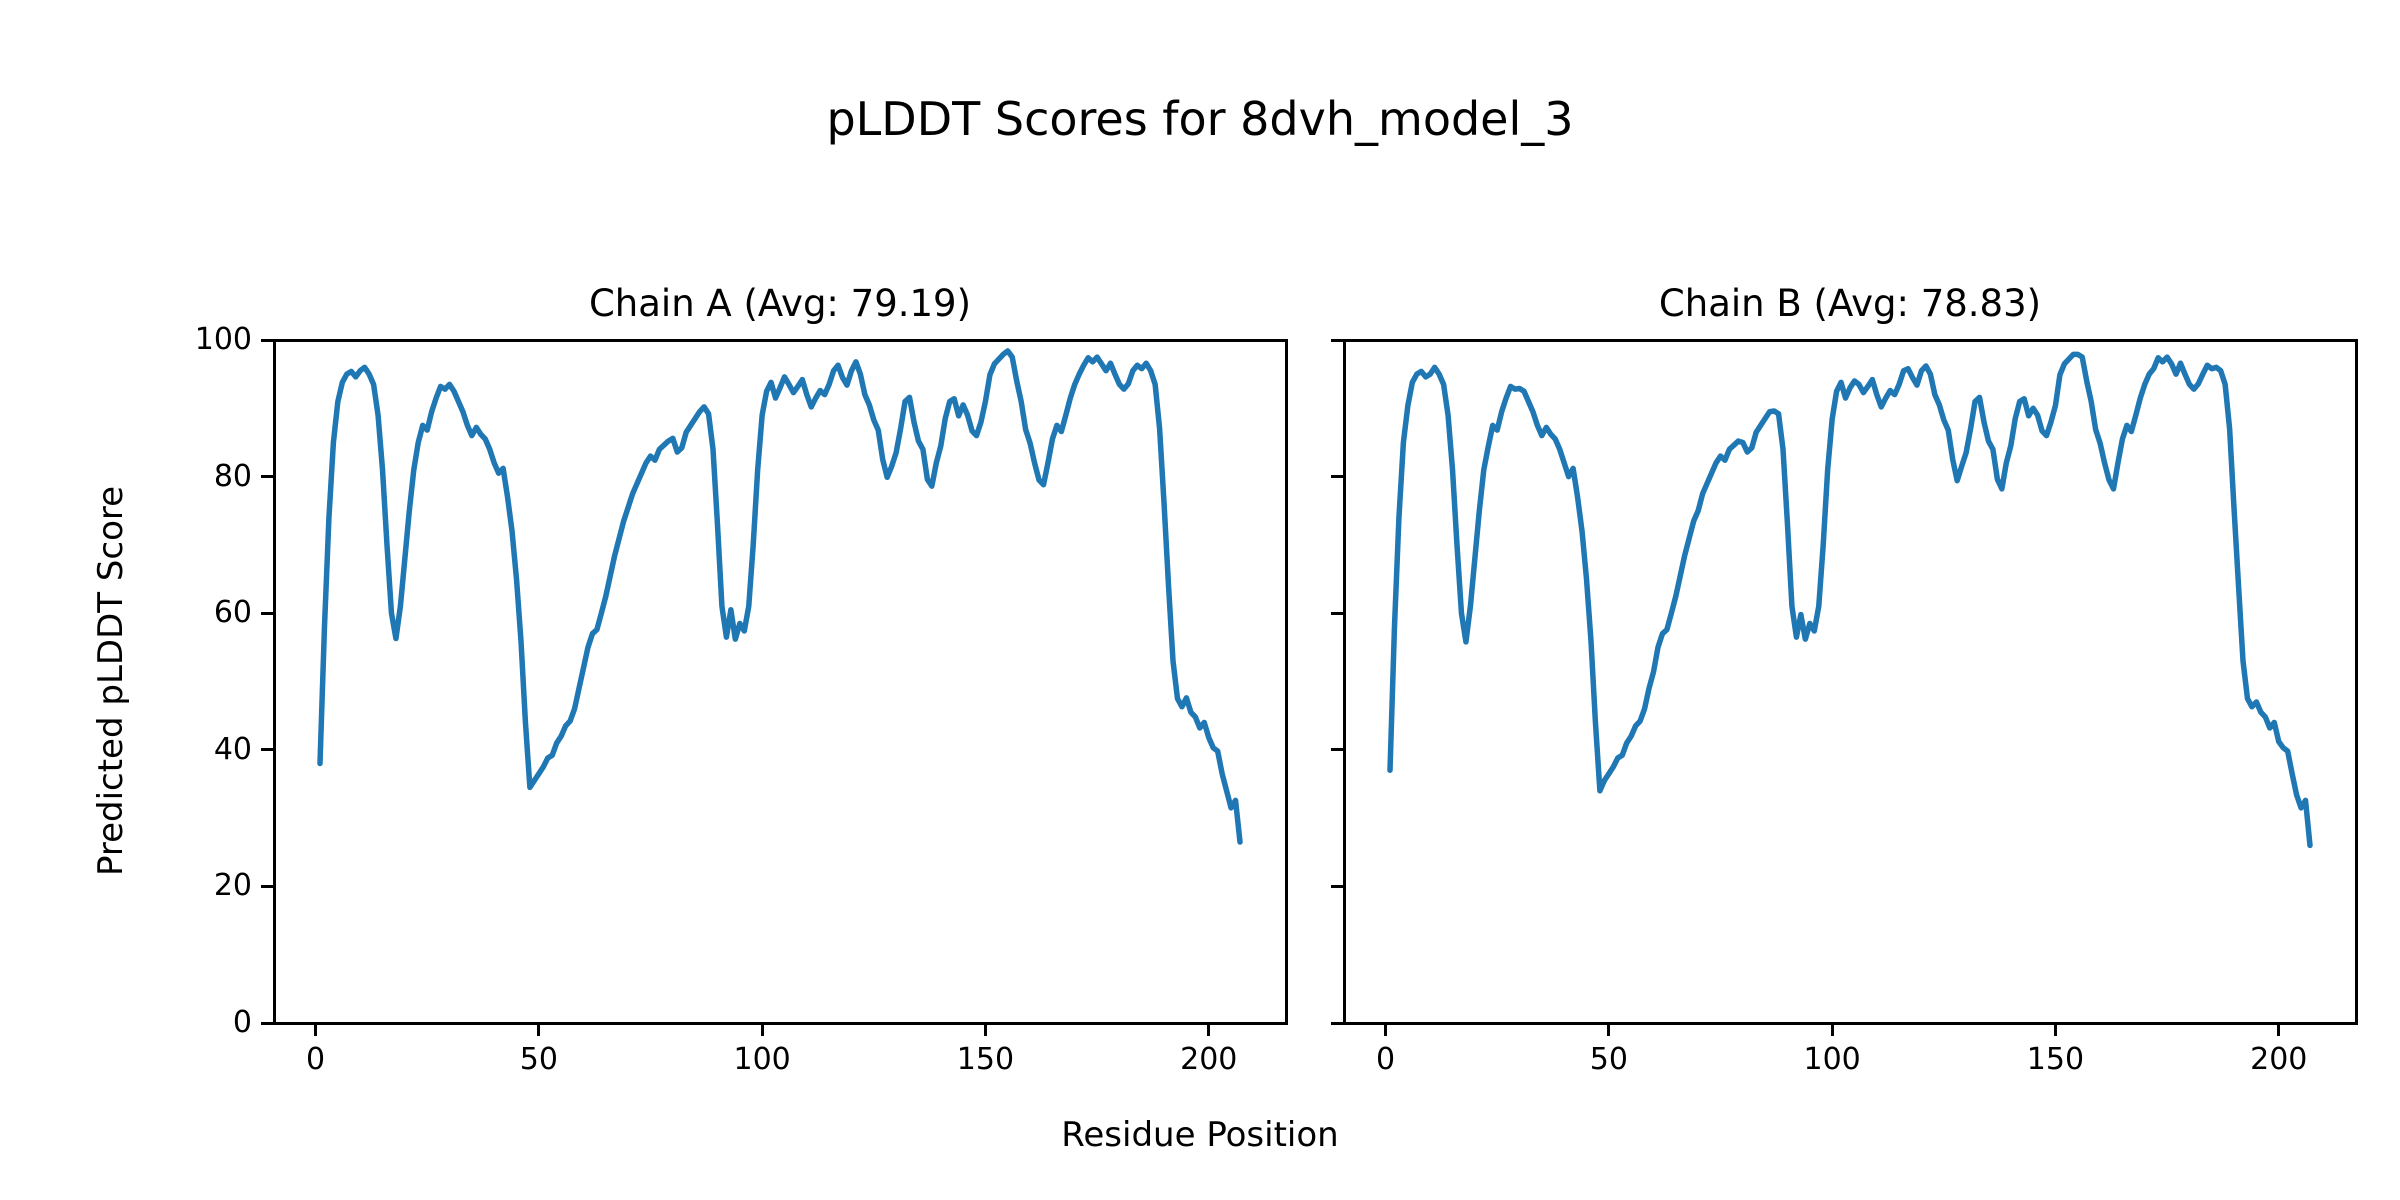 The height and width of the screenshot is (1200, 2400). I want to click on y-tick-label: 100, so click(223, 339).